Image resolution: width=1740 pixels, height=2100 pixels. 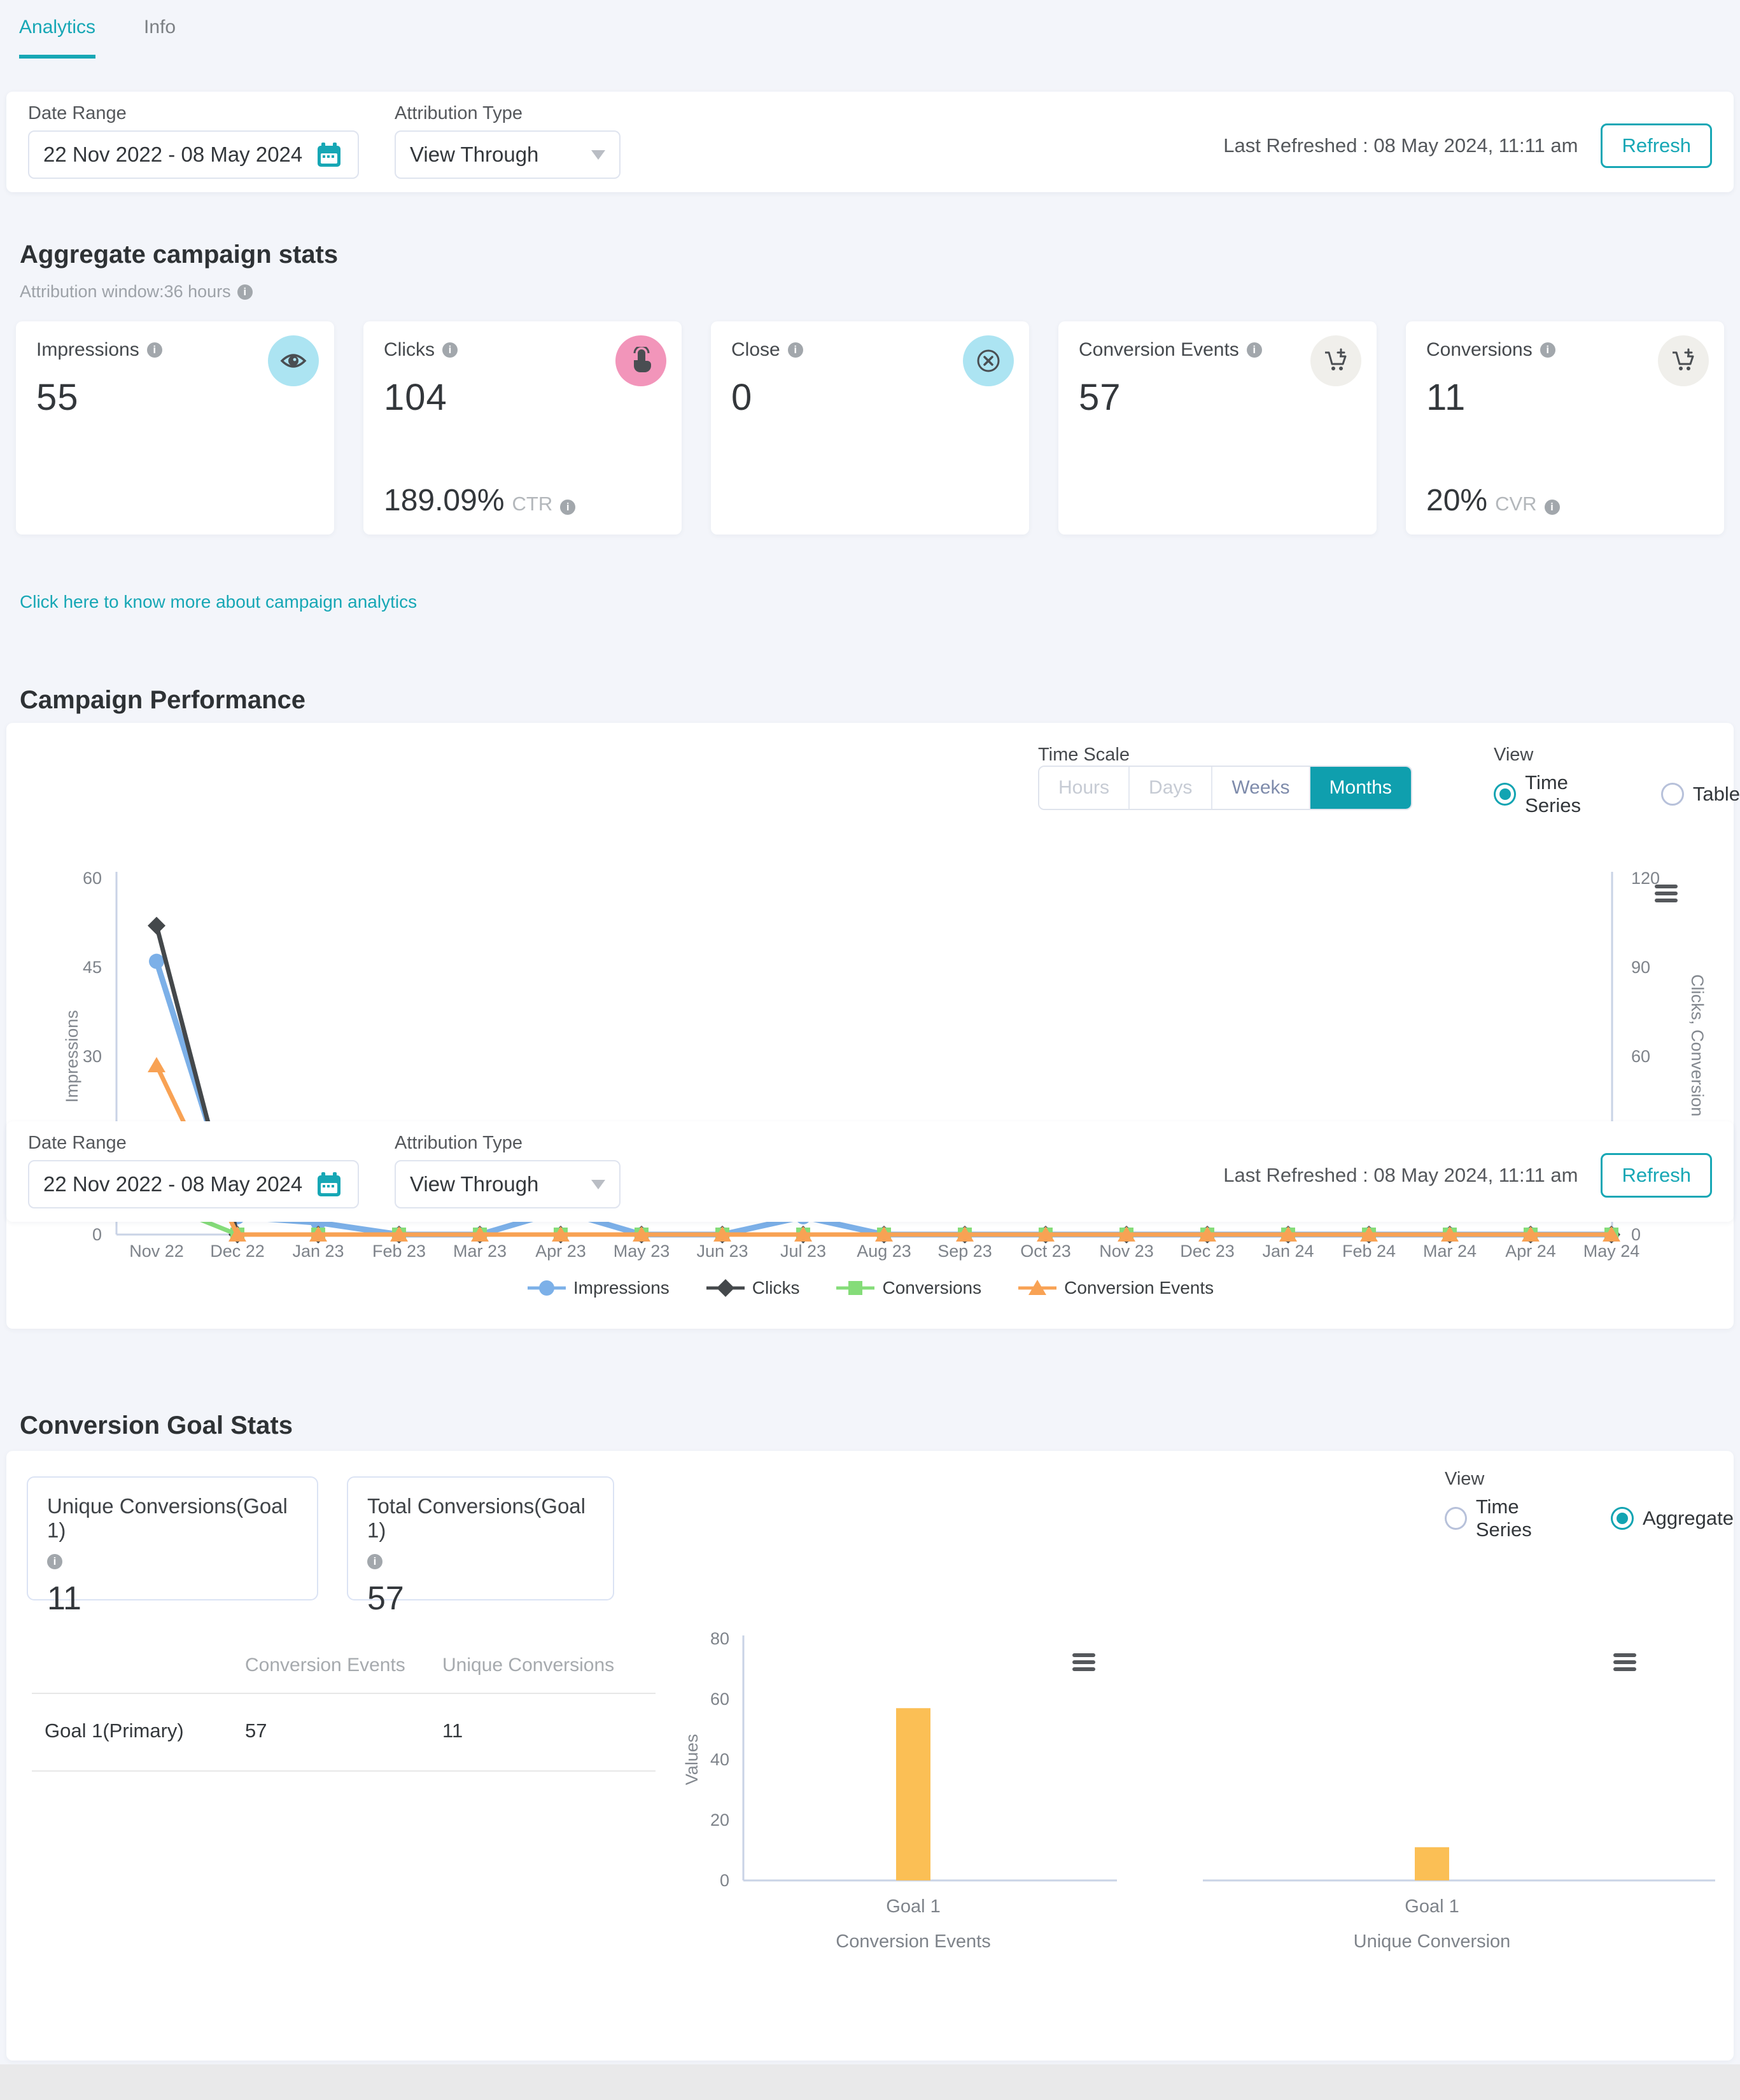 I want to click on chevron-down-icon, so click(x=598, y=1184).